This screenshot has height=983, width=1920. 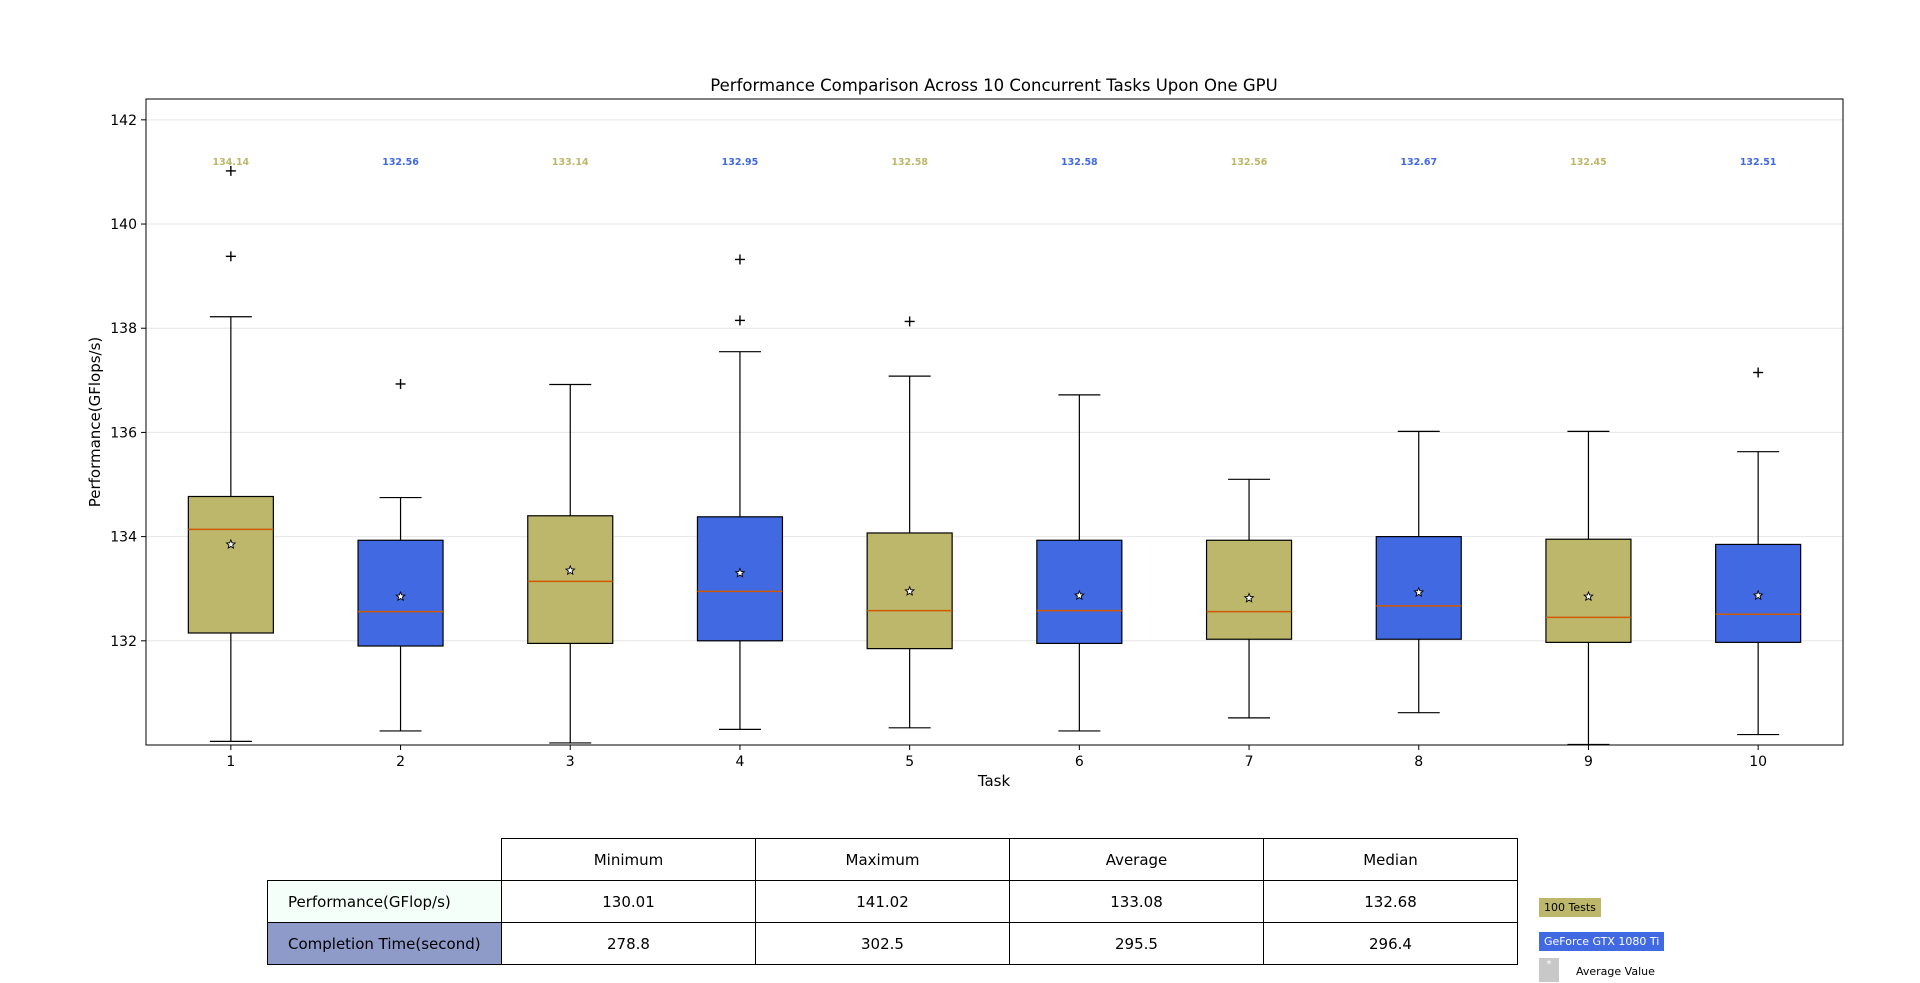 I want to click on table-cell: 141.02, so click(x=882, y=901).